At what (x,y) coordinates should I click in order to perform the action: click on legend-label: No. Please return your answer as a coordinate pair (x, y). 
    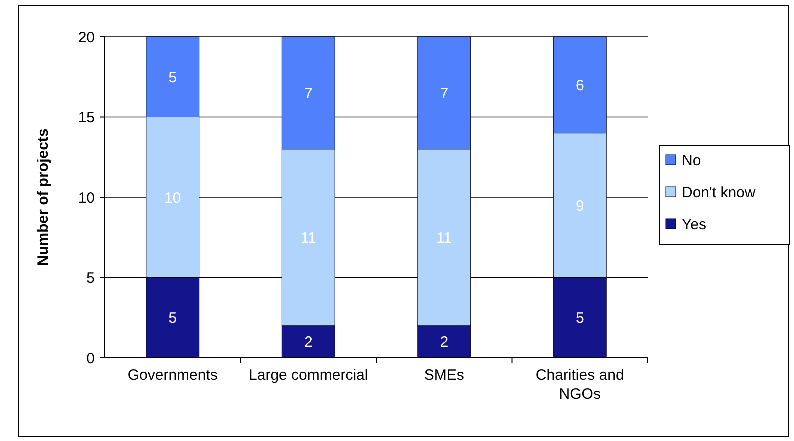
    Looking at the image, I should click on (692, 161).